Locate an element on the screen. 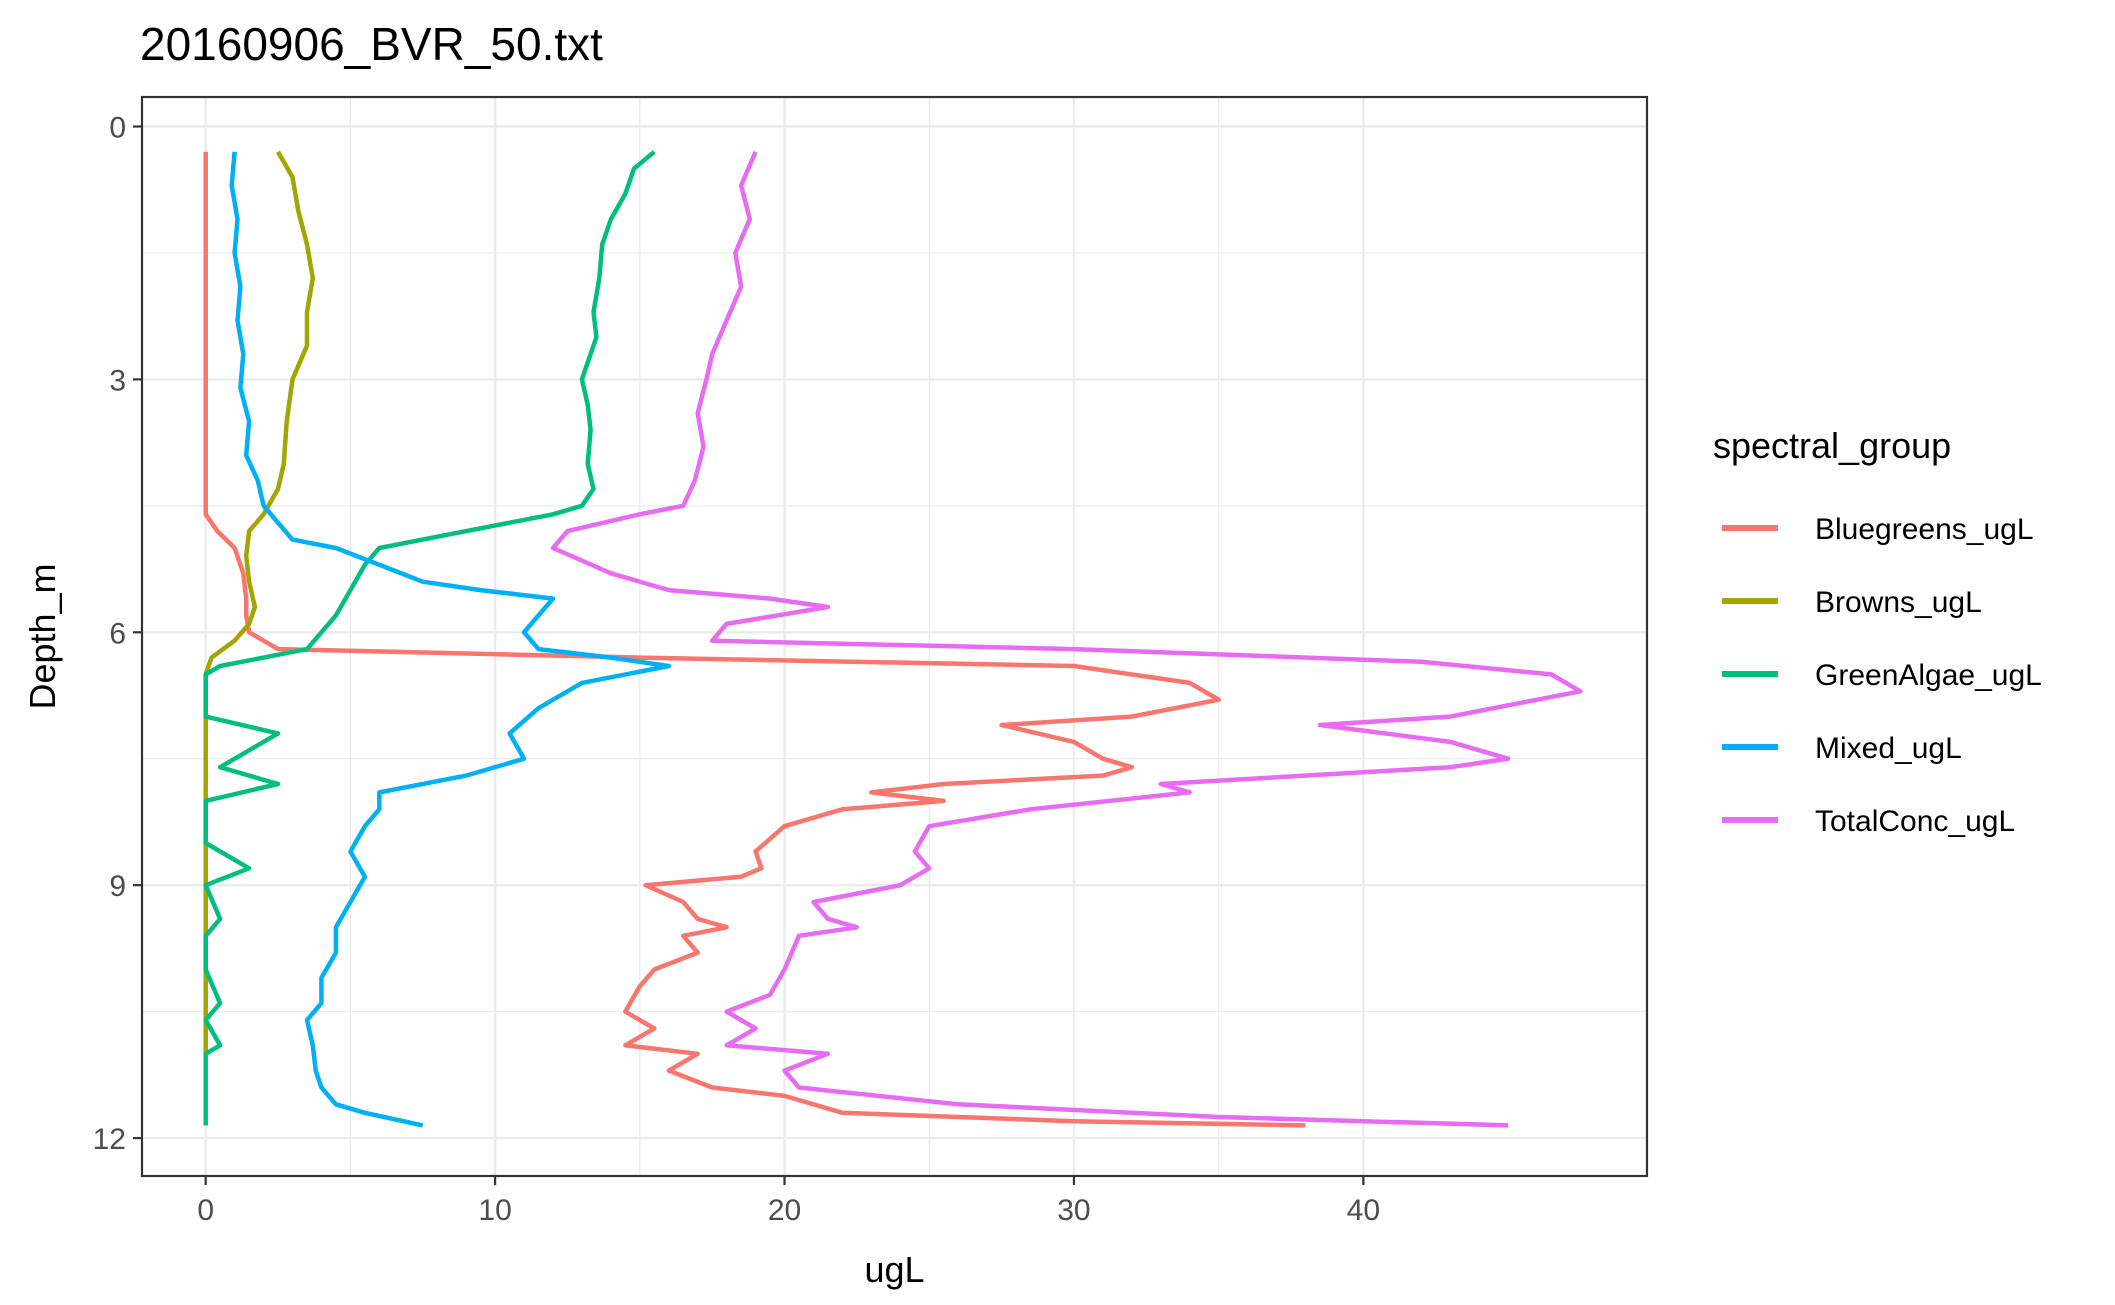 The width and height of the screenshot is (2115, 1305). legend-label: Browns_ugL is located at coordinates (1898, 602).